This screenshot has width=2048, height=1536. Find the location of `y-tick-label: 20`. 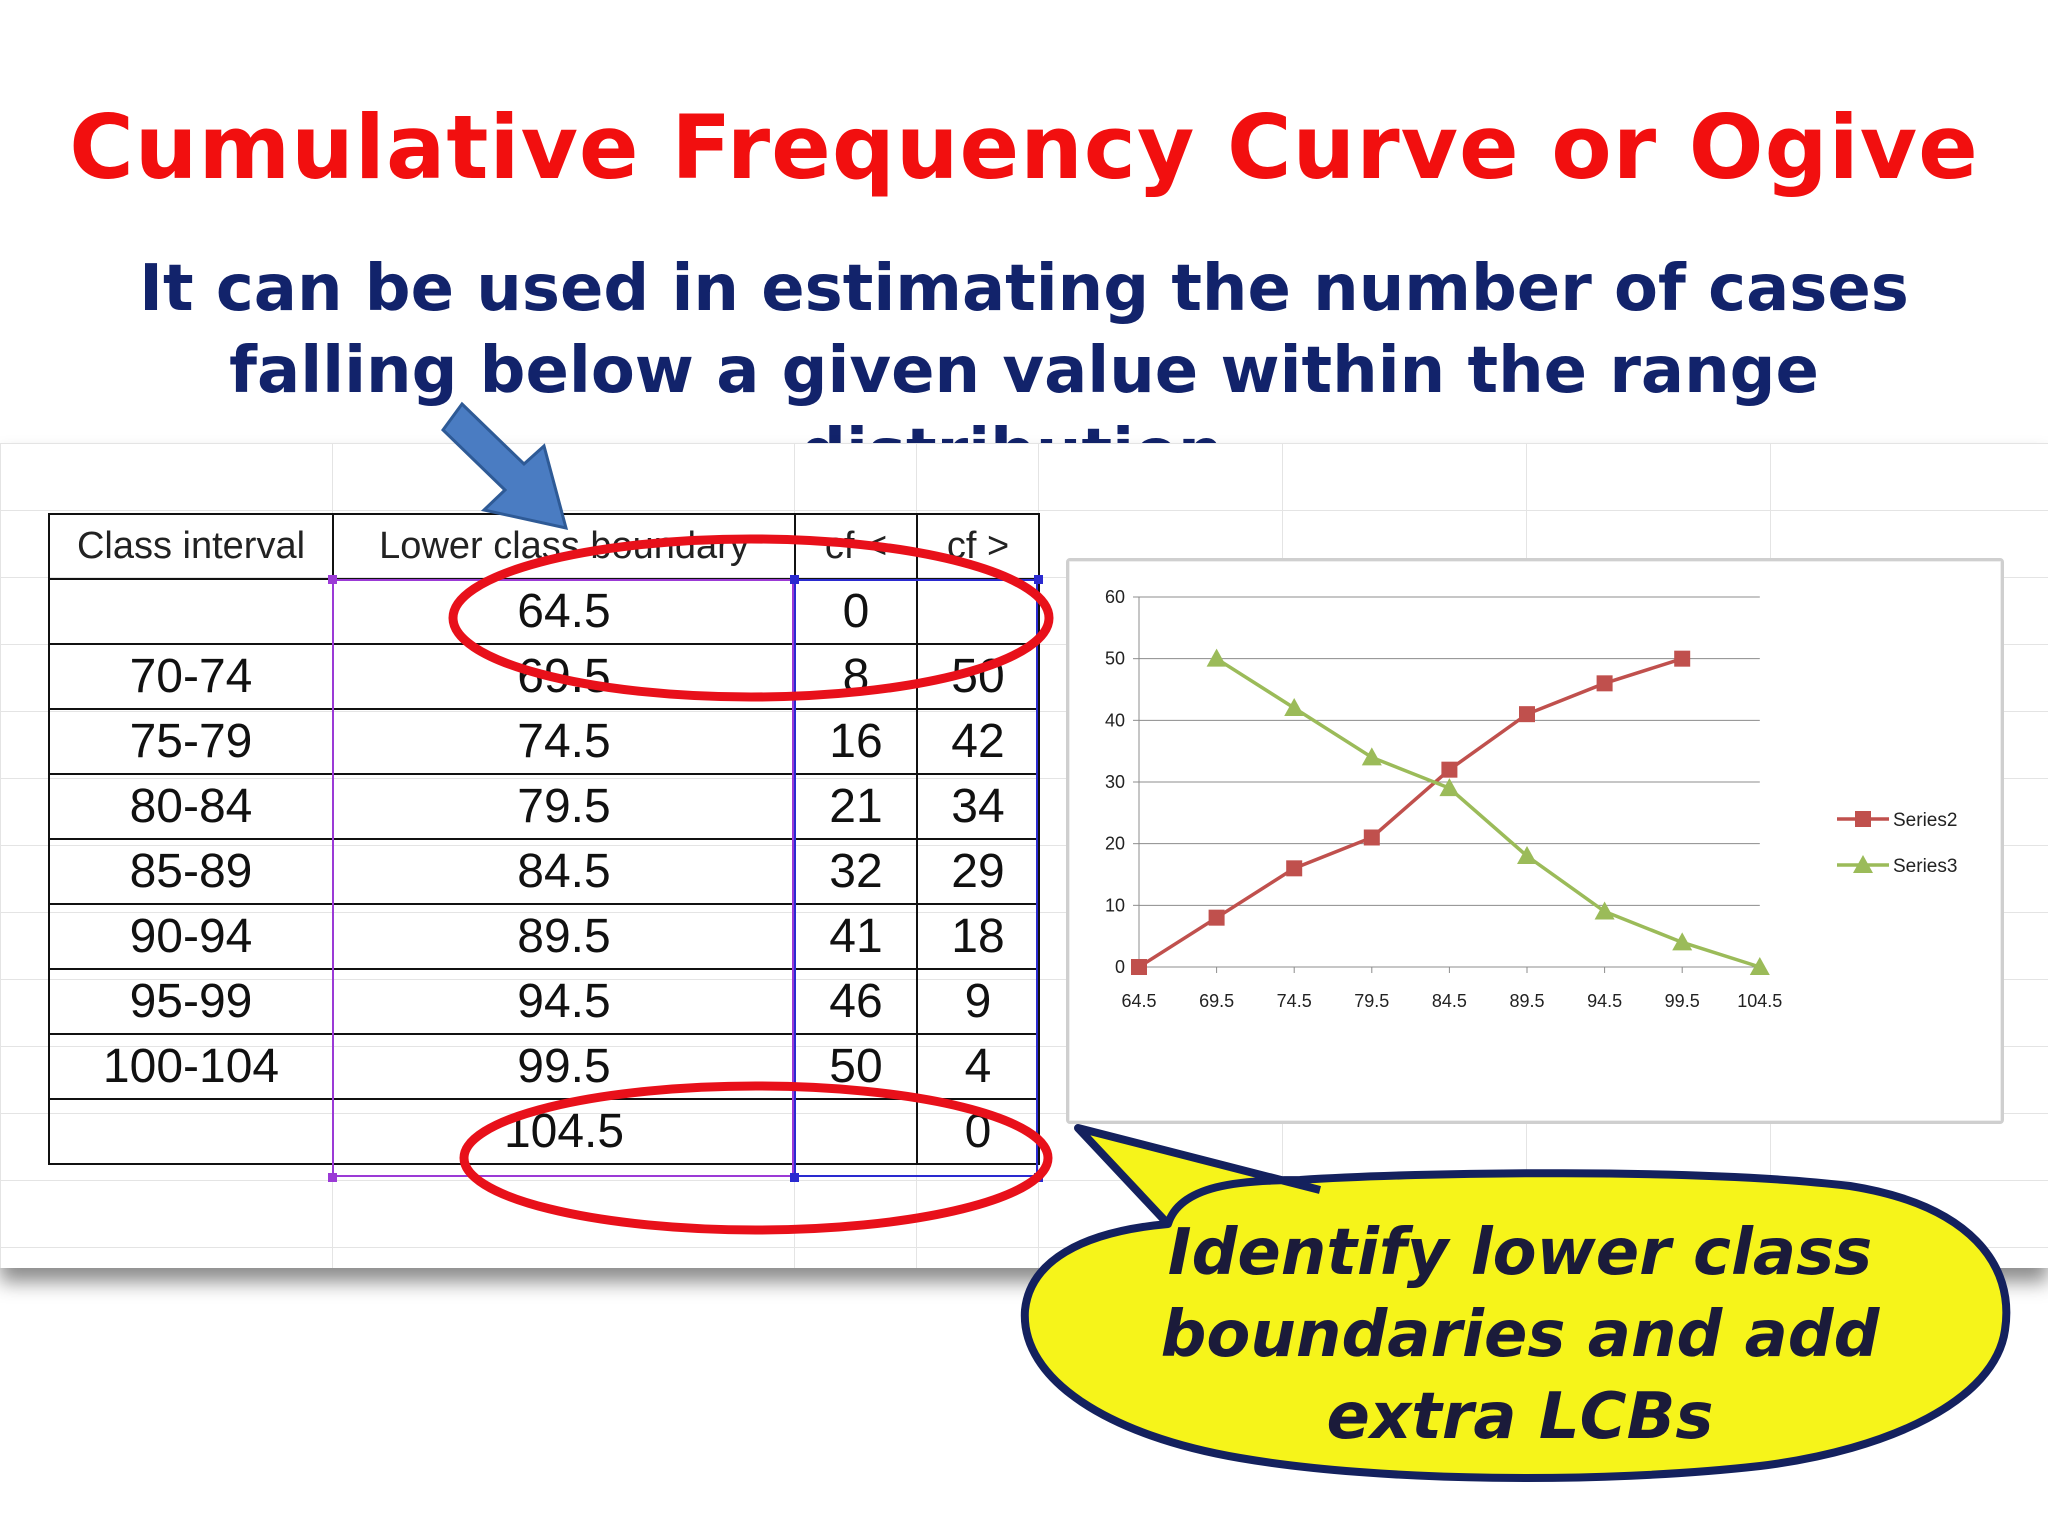

y-tick-label: 20 is located at coordinates (1115, 844).